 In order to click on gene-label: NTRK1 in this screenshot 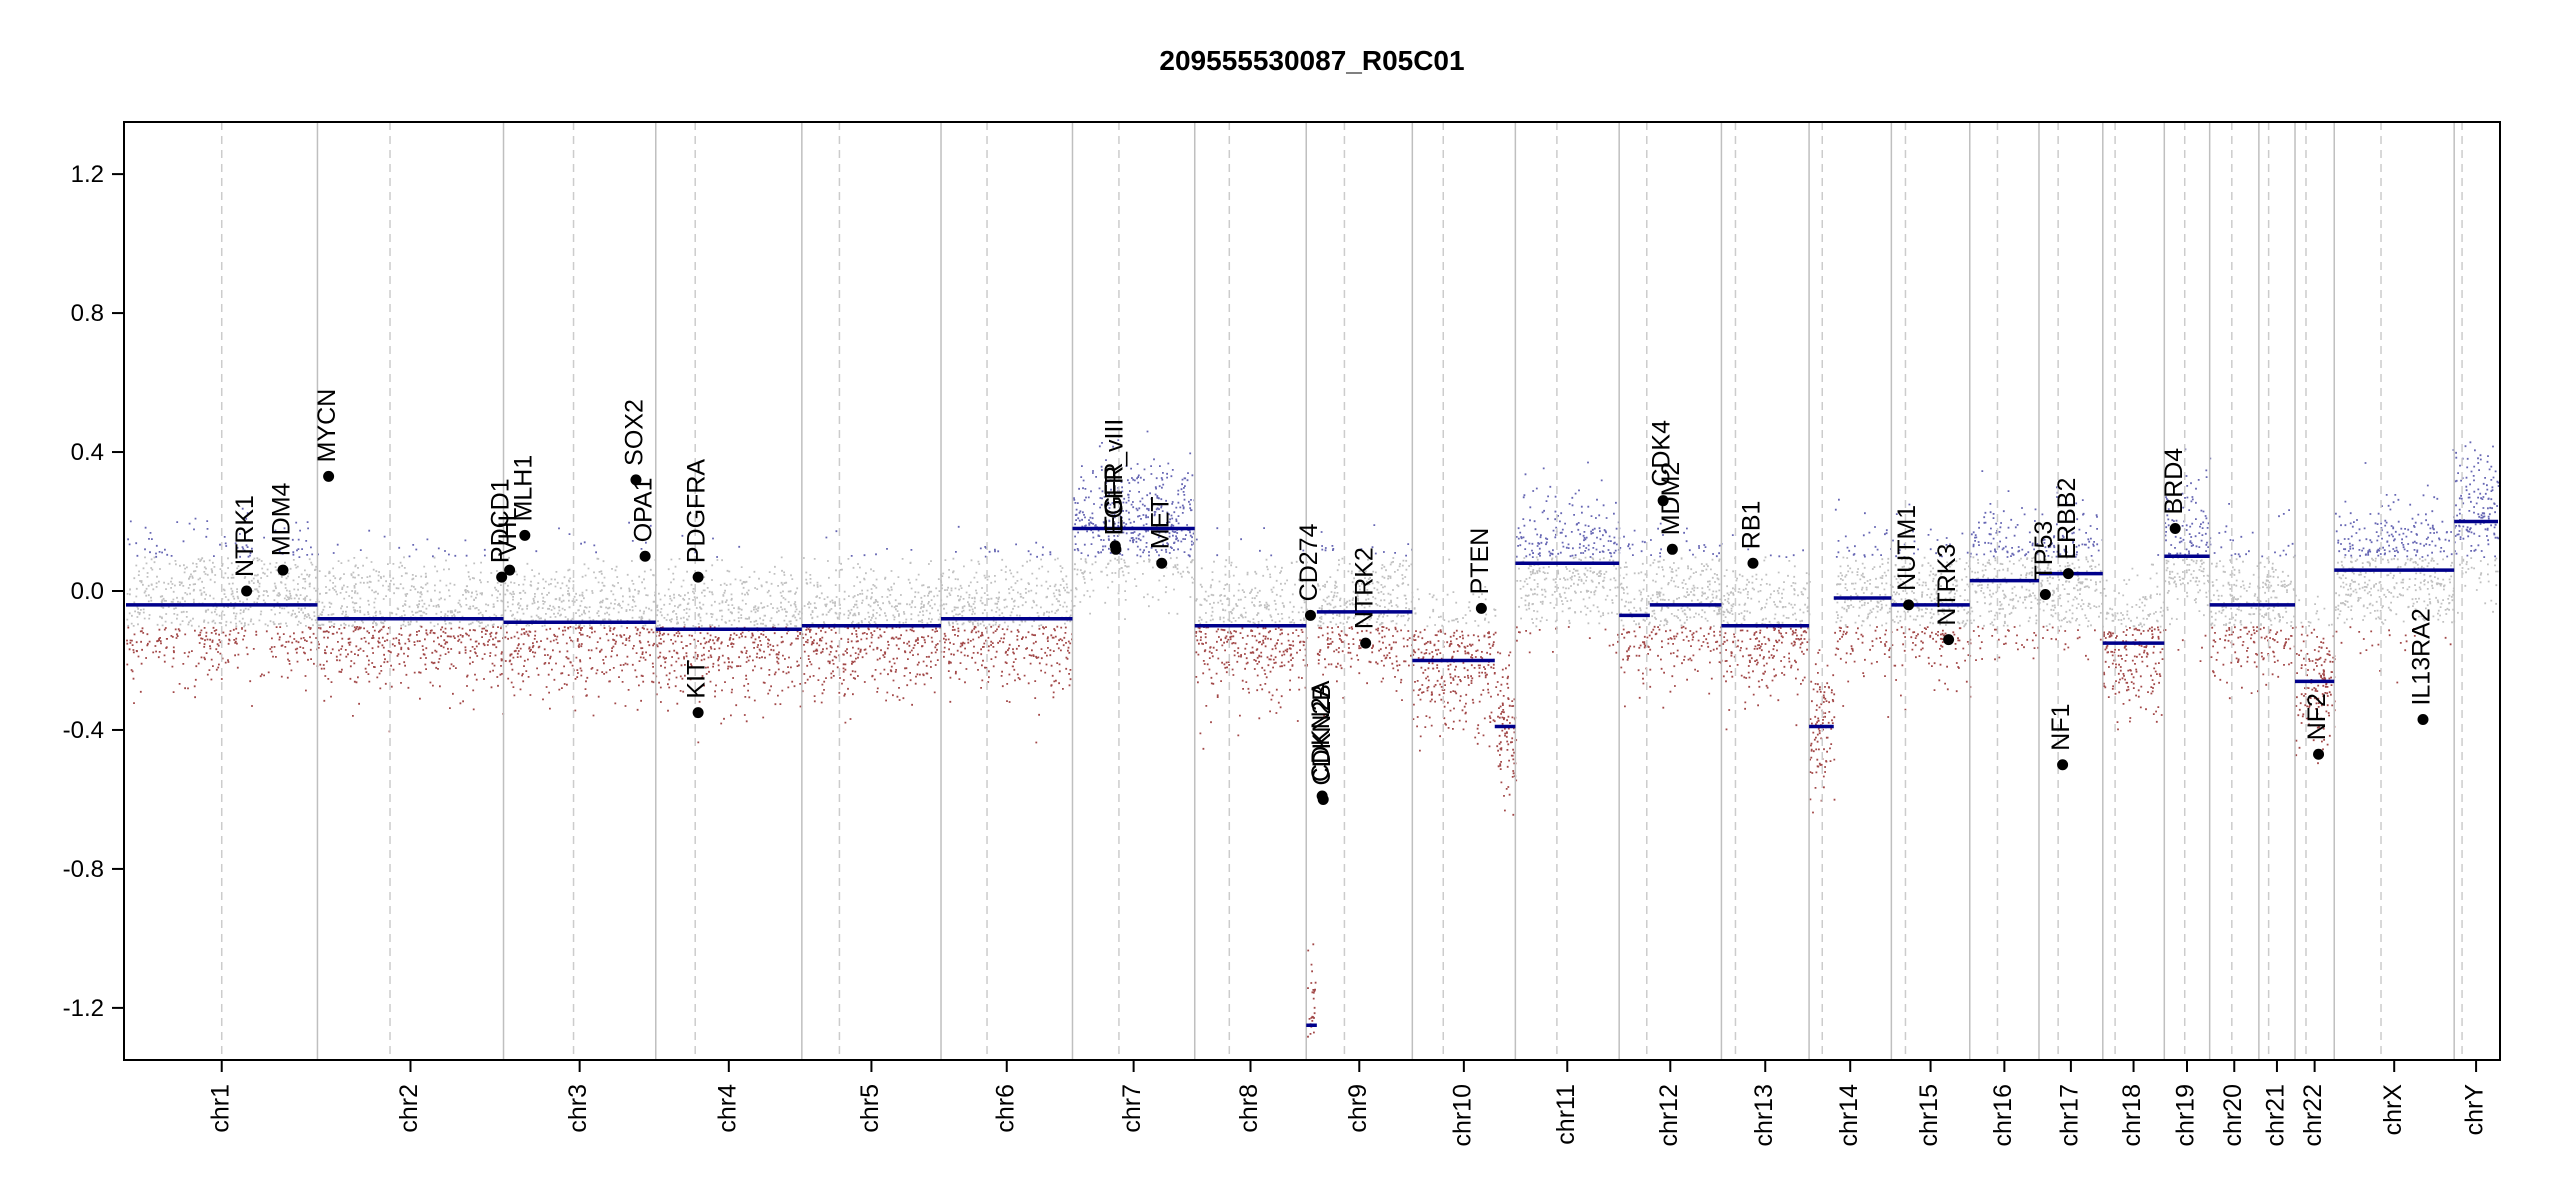, I will do `click(245, 536)`.